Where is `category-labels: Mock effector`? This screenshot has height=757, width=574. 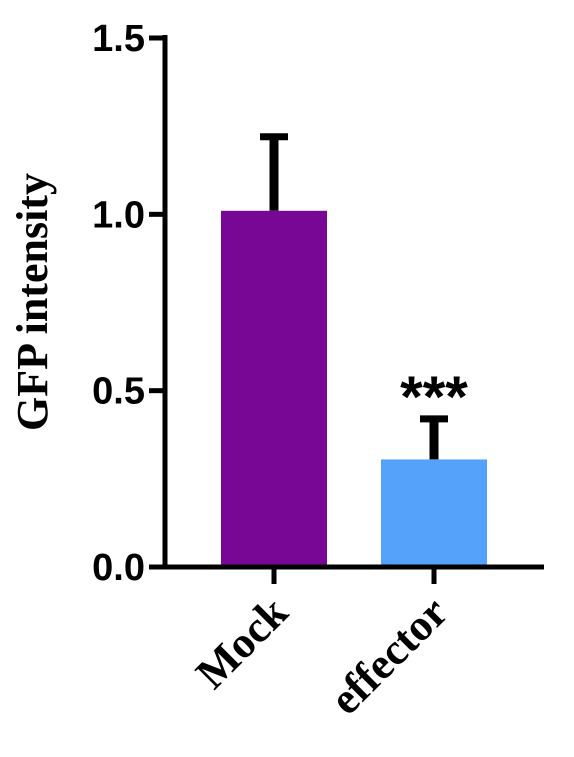
category-labels: Mock effector is located at coordinates (321, 655).